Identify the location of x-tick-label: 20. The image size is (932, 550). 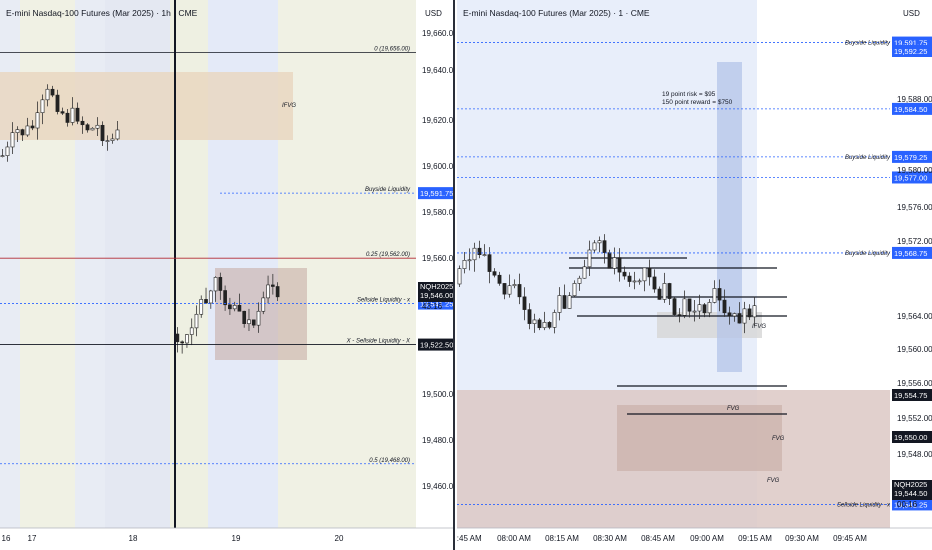
(339, 538).